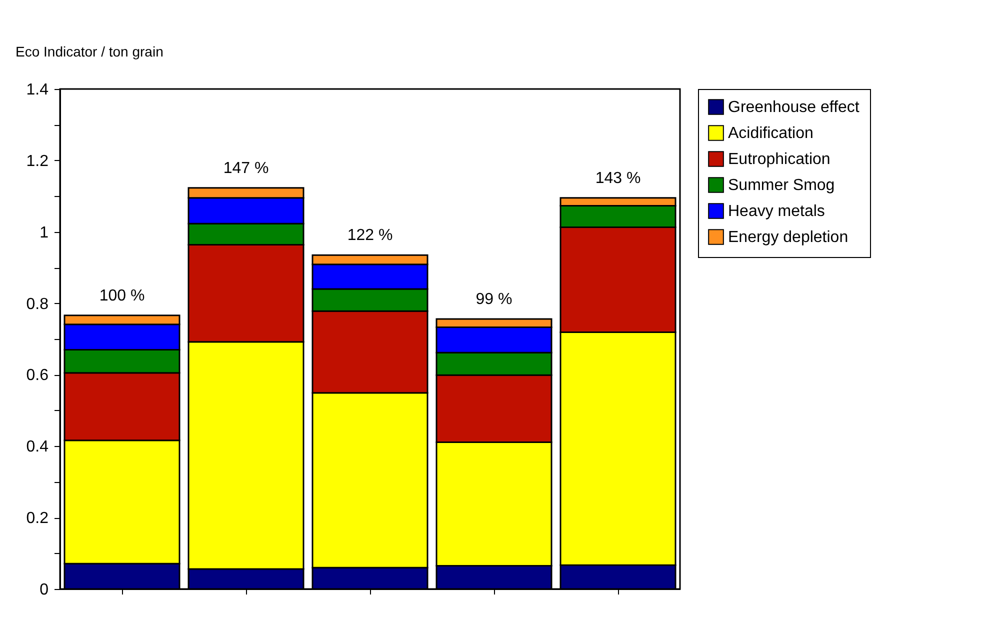 The width and height of the screenshot is (984, 635). I want to click on annotation: 143 %, so click(618, 178).